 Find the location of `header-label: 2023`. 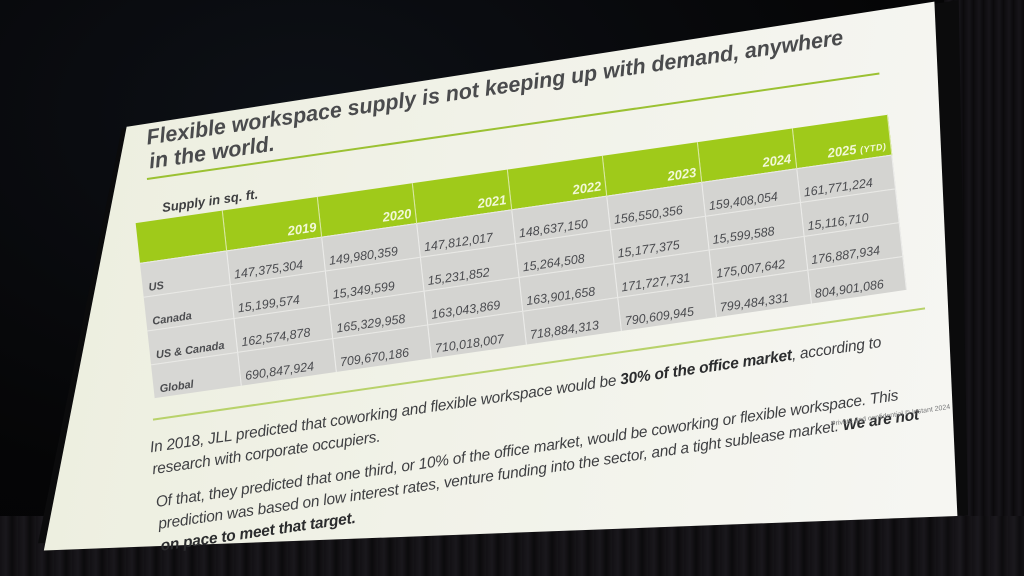

header-label: 2023 is located at coordinates (681, 174).